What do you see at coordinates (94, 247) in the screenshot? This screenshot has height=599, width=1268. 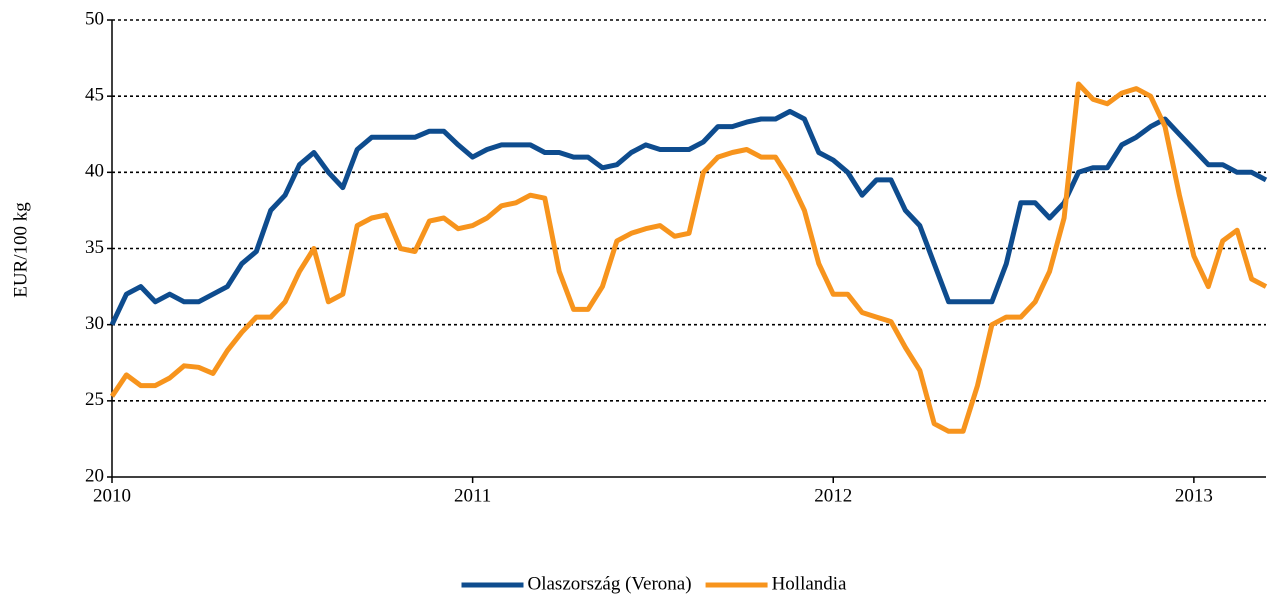 I see `y-tick-label: 35` at bounding box center [94, 247].